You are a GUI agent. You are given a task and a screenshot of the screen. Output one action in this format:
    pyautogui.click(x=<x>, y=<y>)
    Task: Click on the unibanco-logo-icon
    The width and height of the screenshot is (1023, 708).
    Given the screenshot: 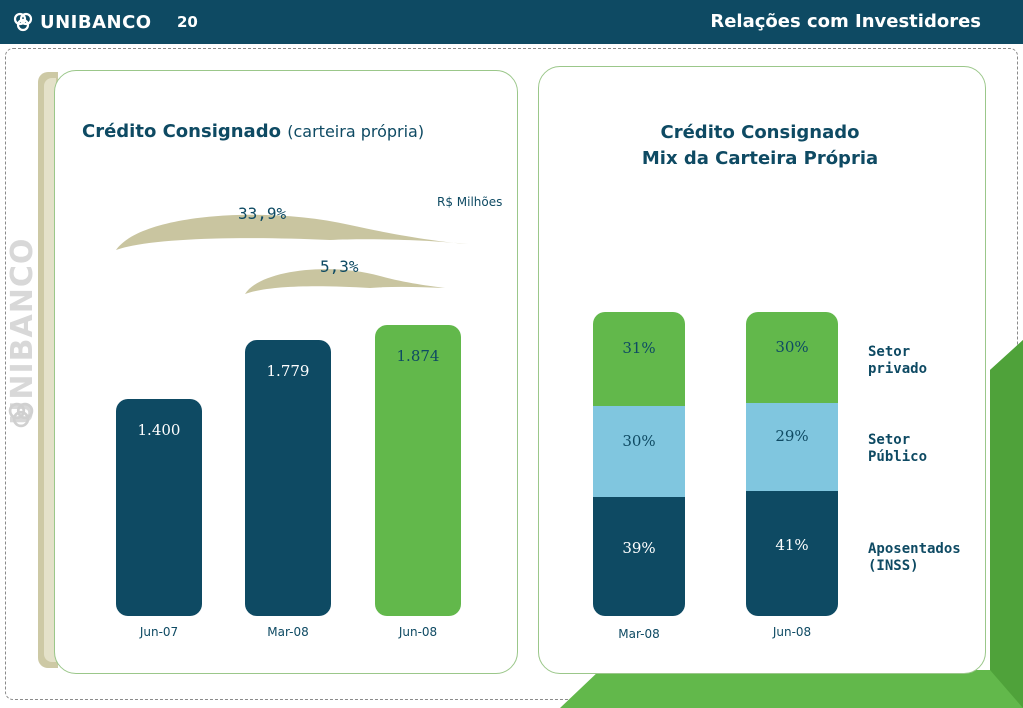 What is the action you would take?
    pyautogui.click(x=23, y=22)
    